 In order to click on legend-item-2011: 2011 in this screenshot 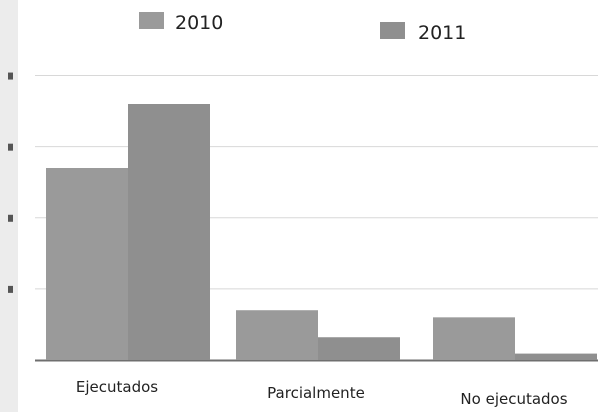, I will do `click(423, 33)`.